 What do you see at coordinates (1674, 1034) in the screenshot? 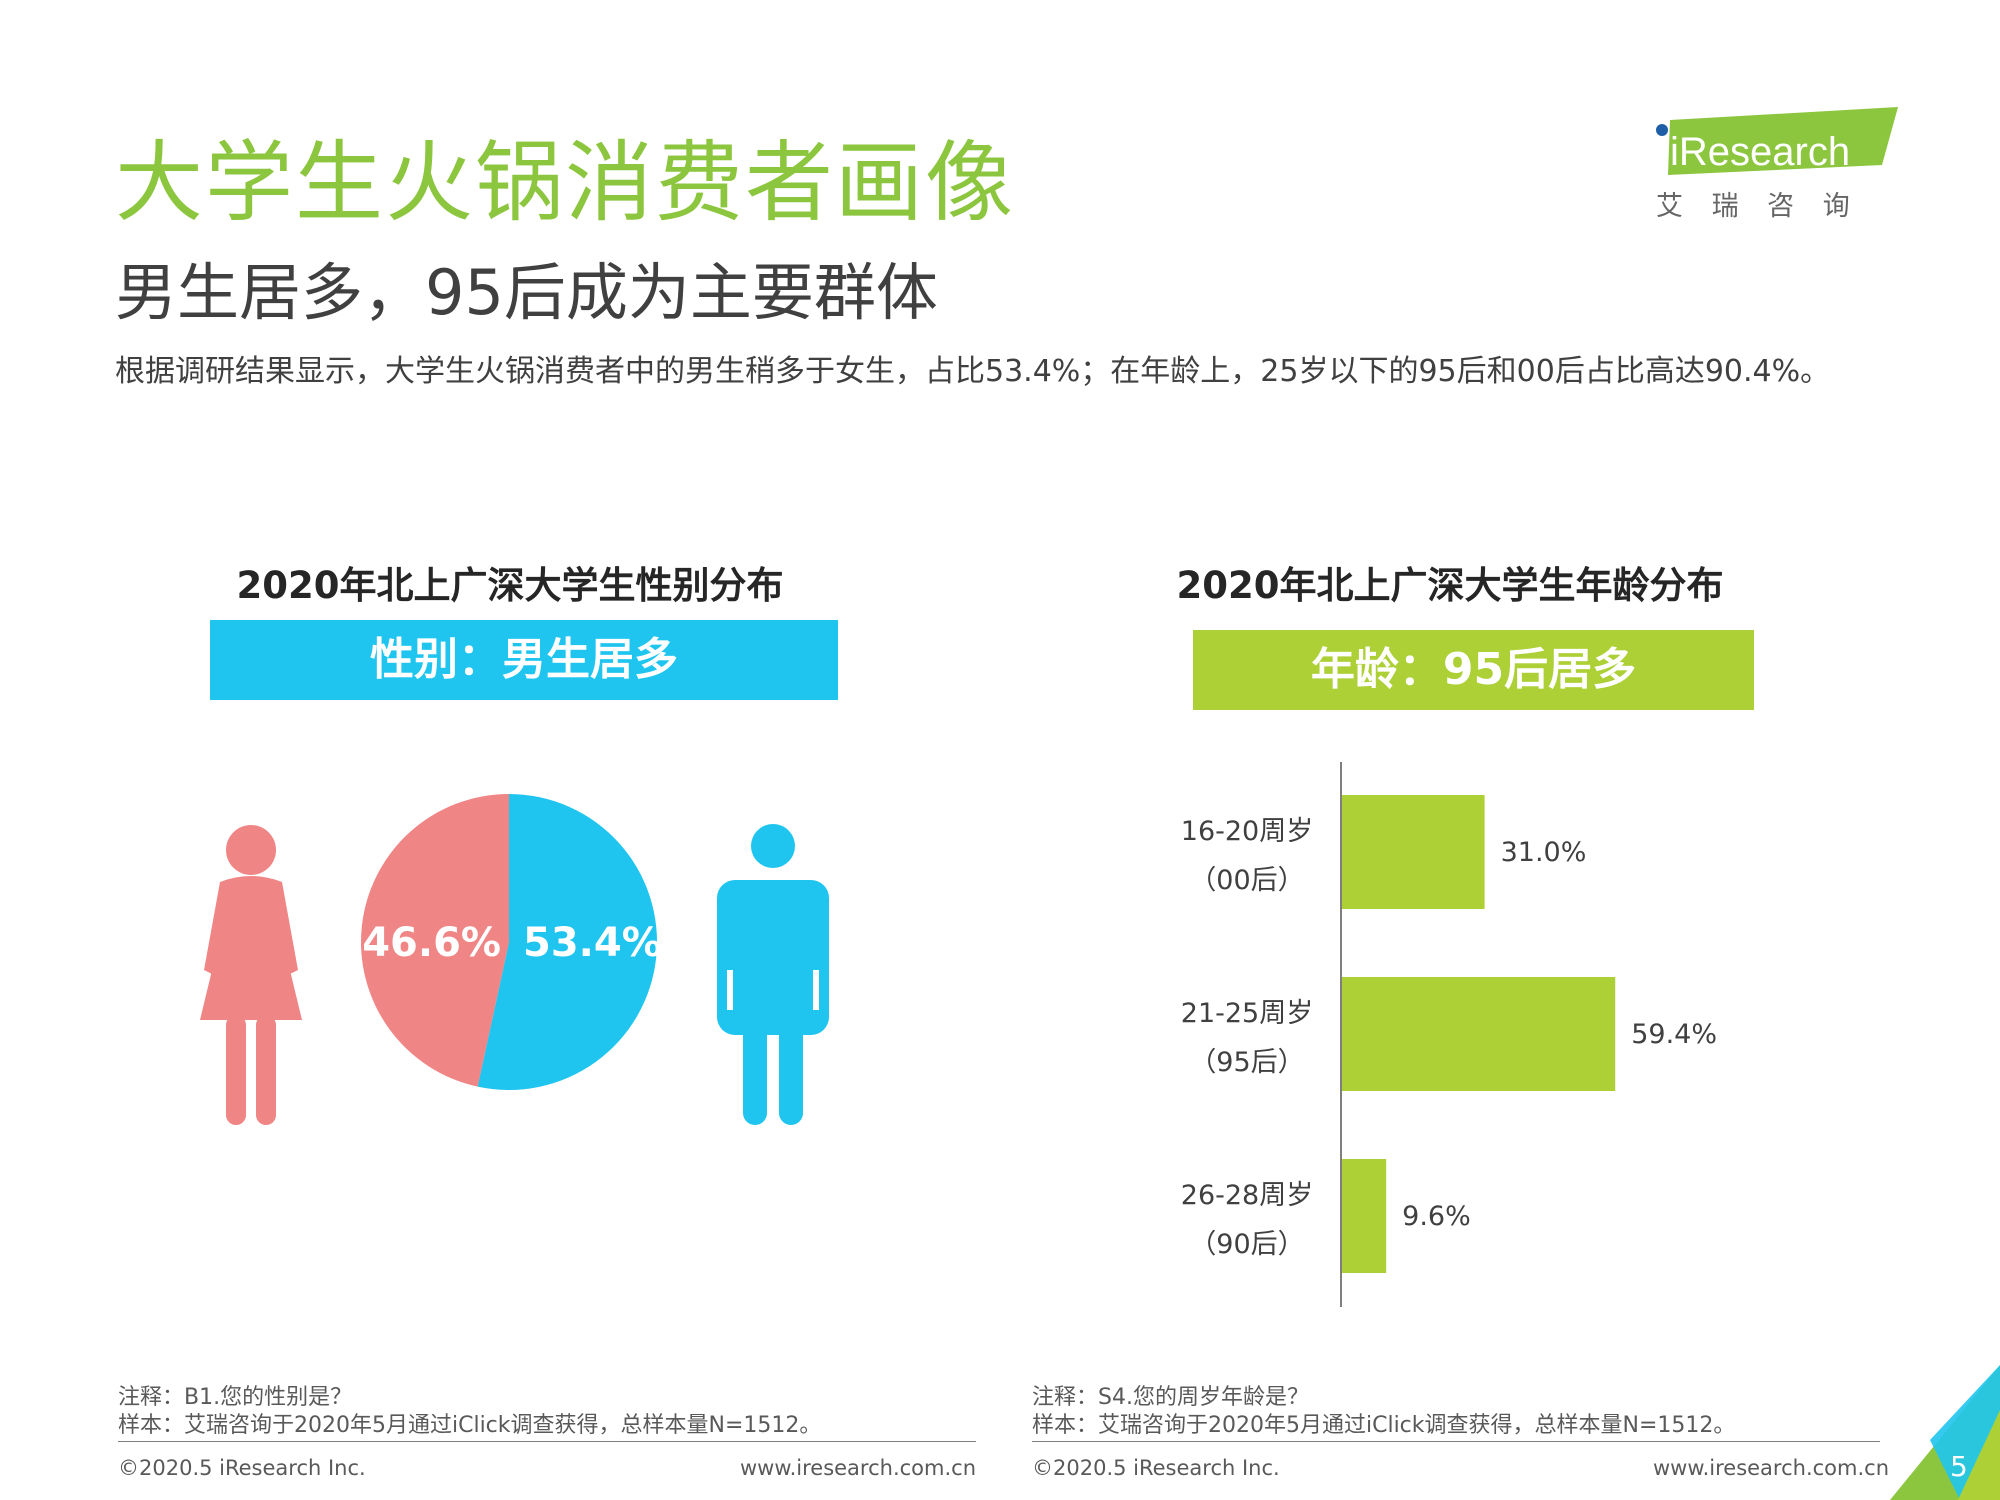
I see `age-value-label-1: 59.4%` at bounding box center [1674, 1034].